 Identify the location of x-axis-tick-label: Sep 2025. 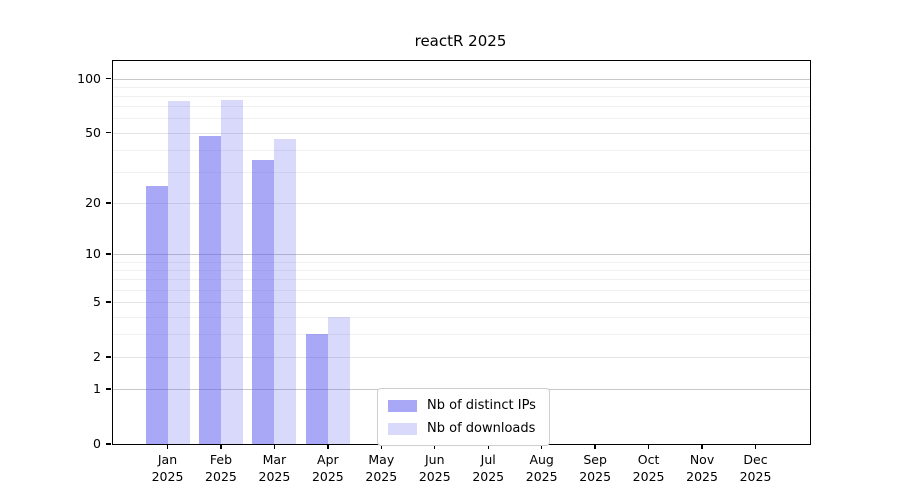
(595, 468).